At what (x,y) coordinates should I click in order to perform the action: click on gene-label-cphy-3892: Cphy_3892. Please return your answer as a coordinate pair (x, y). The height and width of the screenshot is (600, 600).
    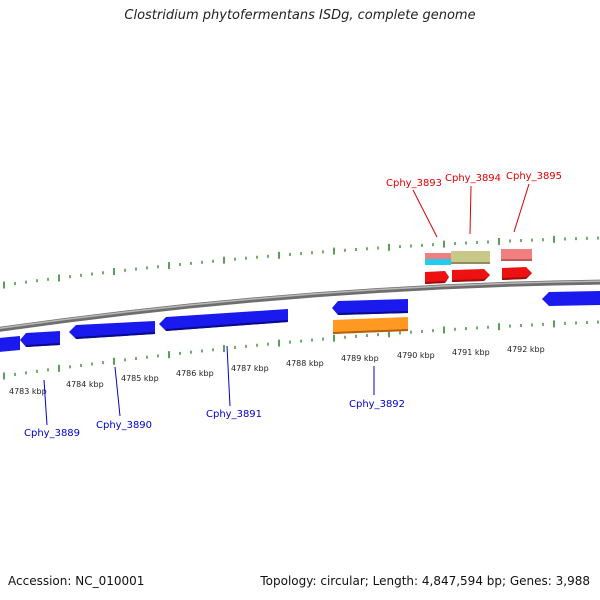
    Looking at the image, I should click on (377, 404).